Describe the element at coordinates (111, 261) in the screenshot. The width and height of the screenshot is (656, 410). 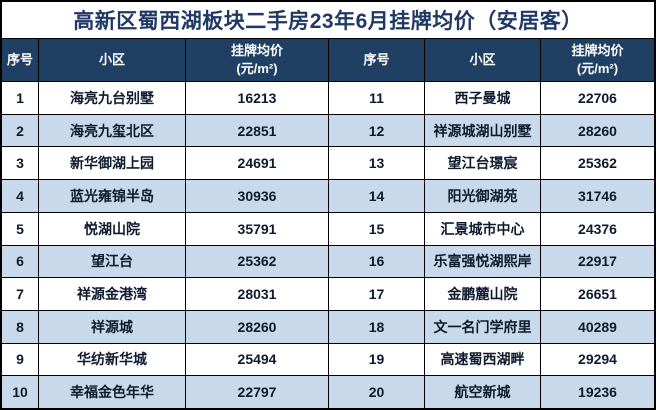
I see `community-name: 望江台` at that location.